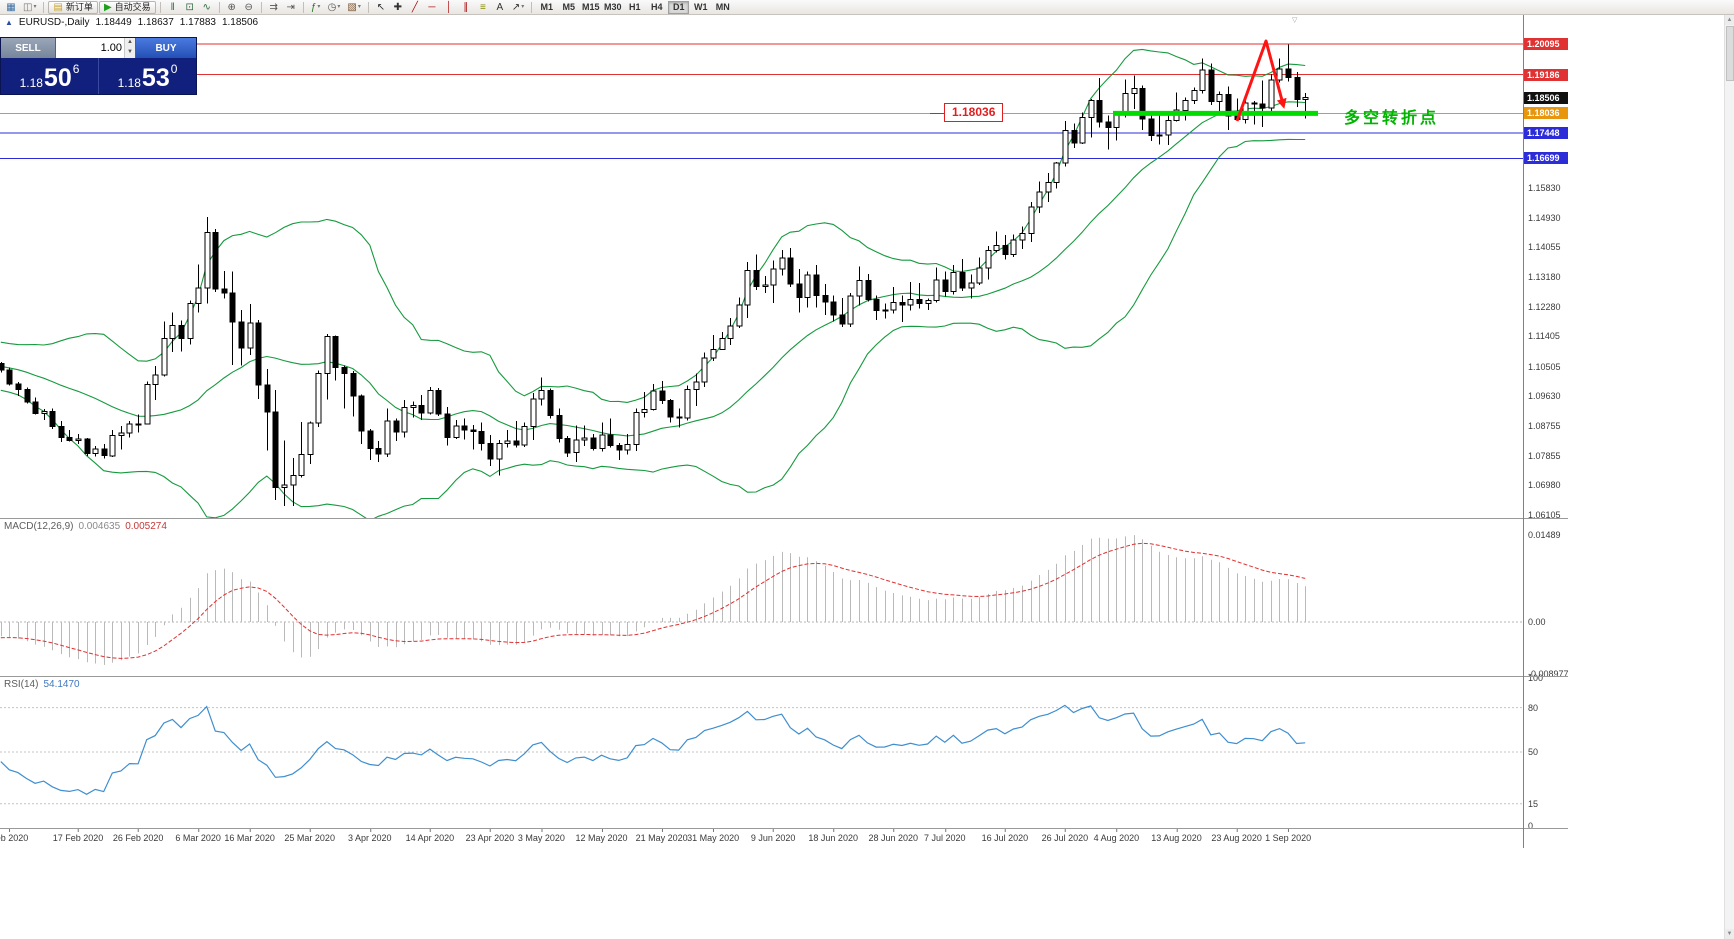 The image size is (1734, 939). I want to click on arrows-icon: ↗ ▾, so click(518, 7).